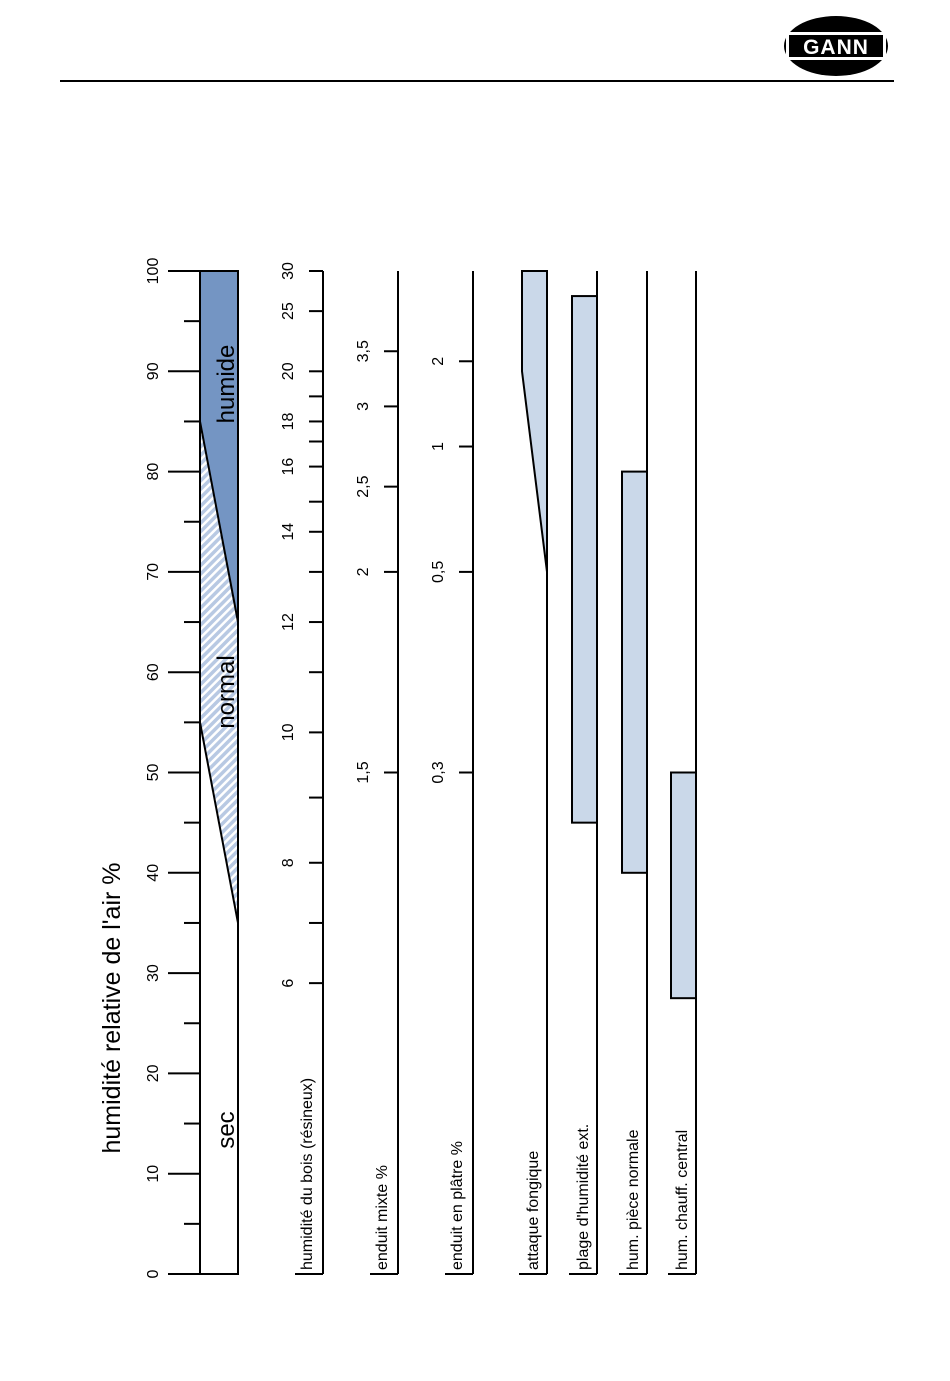  What do you see at coordinates (682, 1200) in the screenshot?
I see `range-title: hum. chauff. central` at bounding box center [682, 1200].